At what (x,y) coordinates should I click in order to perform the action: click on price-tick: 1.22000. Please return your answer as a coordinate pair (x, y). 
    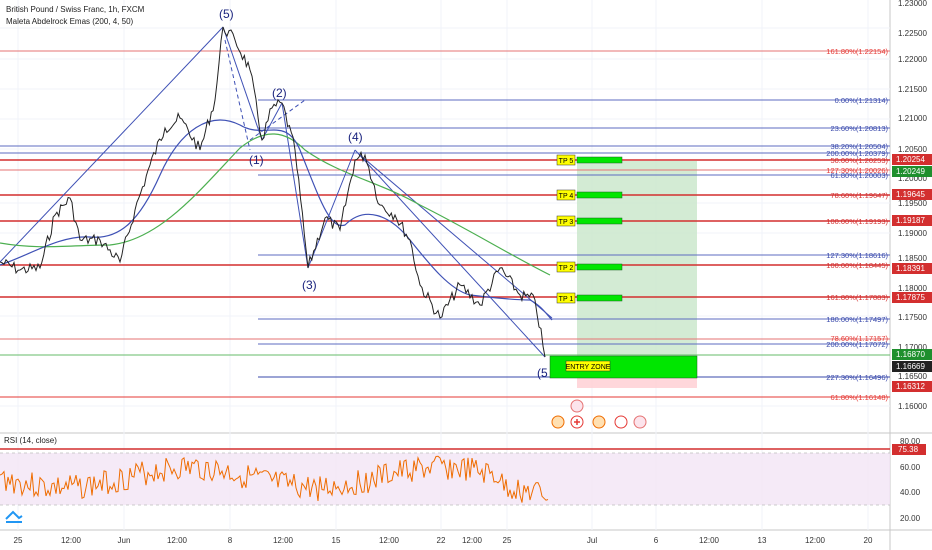
    Looking at the image, I should click on (912, 59).